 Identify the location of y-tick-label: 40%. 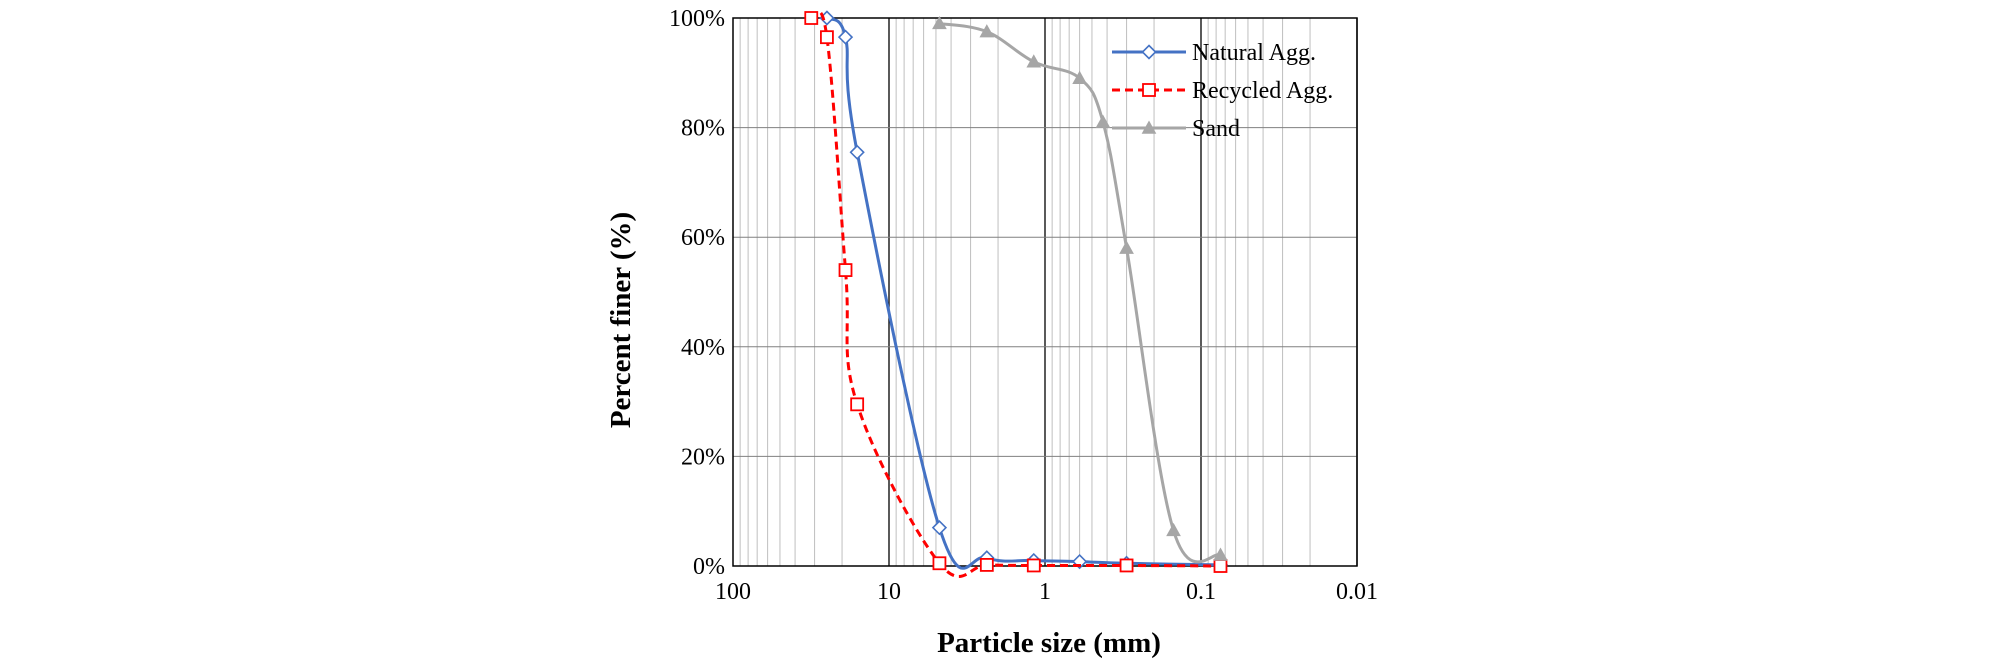
(703, 348).